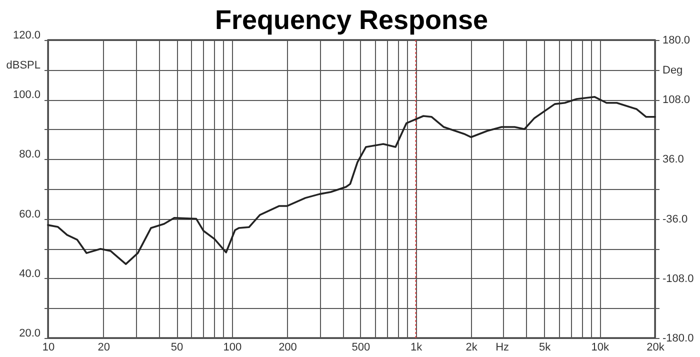 The image size is (700, 357). I want to click on x-tick-label: 10, so click(48, 348).